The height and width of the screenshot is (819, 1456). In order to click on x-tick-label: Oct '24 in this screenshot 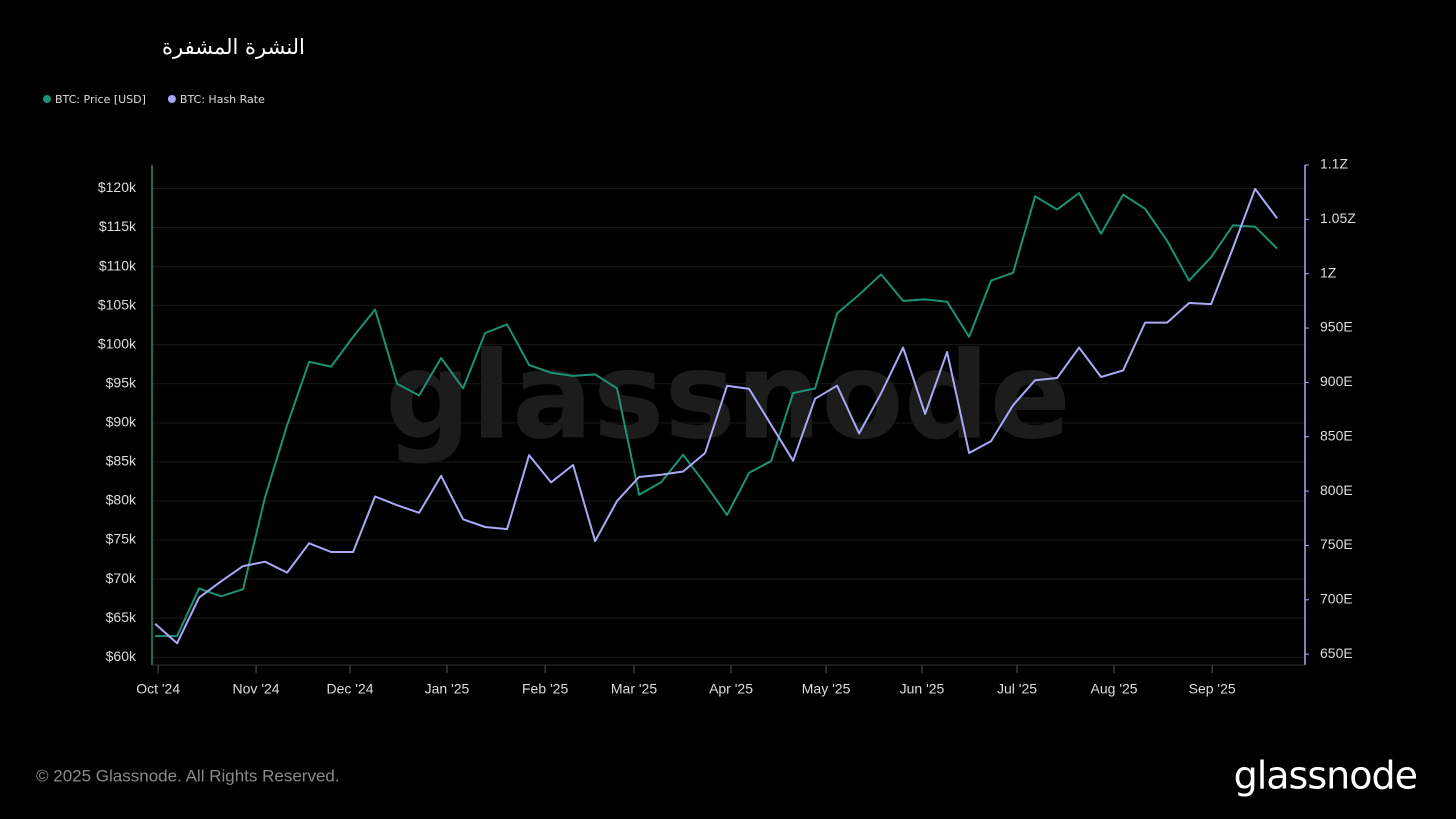, I will do `click(158, 689)`.